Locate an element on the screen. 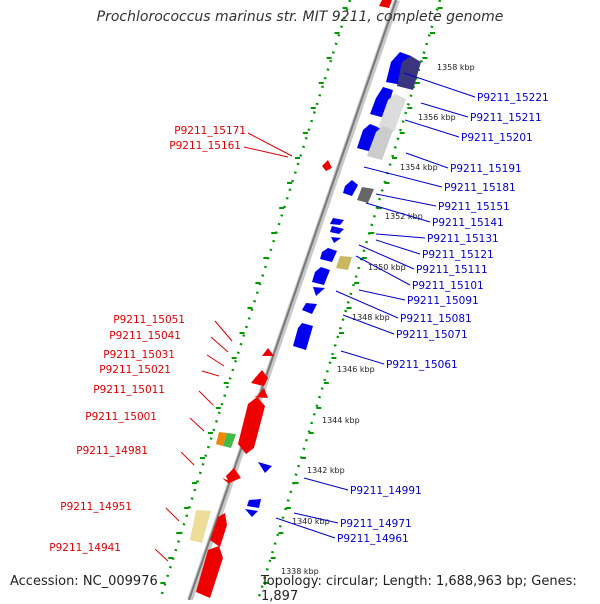  tick-label: 1352 kbp is located at coordinates (404, 216).